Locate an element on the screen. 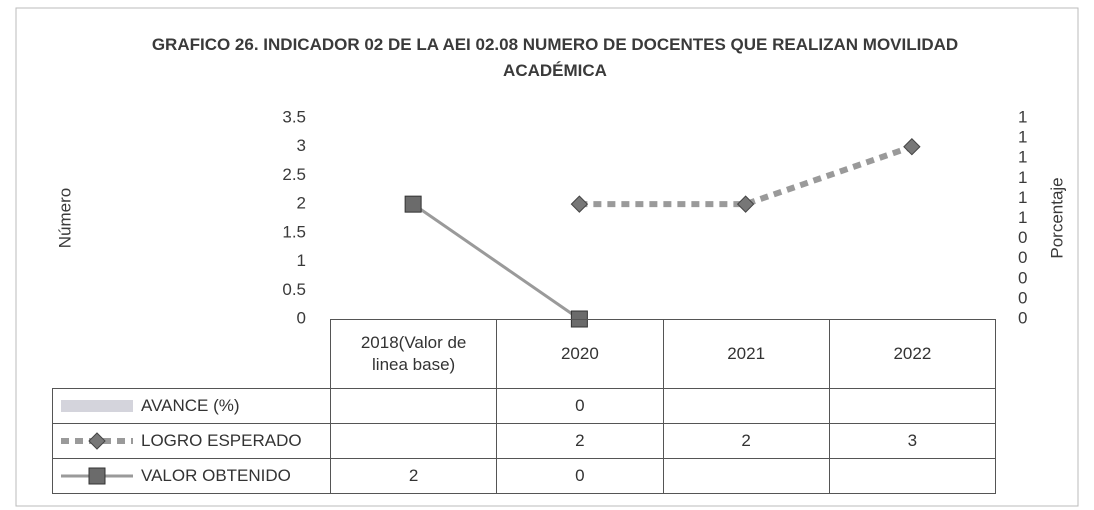 This screenshot has width=1094, height=510. legend-entry: AVANCE (%) is located at coordinates (191, 406).